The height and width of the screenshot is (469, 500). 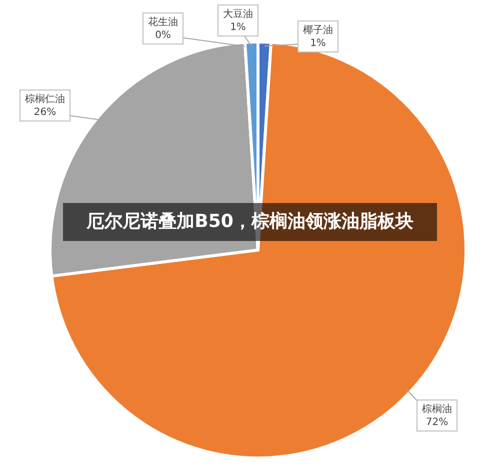 I want to click on slice-label: 大豆油, so click(x=238, y=14).